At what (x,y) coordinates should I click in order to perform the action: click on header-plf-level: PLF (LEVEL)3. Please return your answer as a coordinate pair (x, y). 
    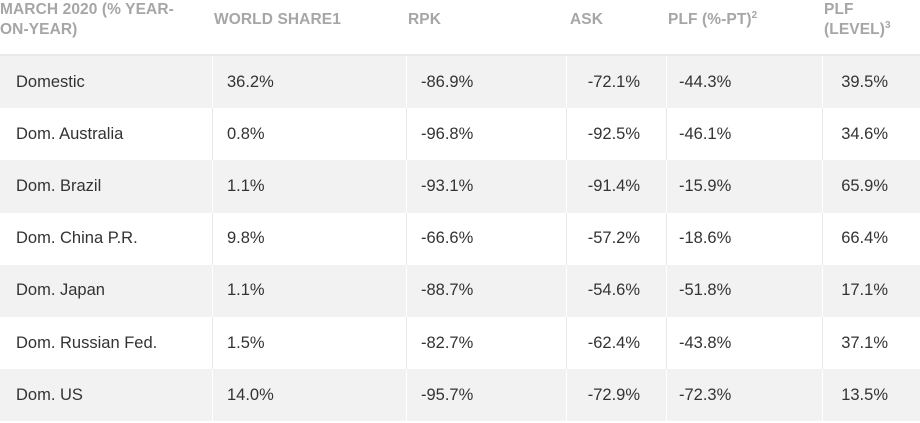
    Looking at the image, I should click on (857, 20).